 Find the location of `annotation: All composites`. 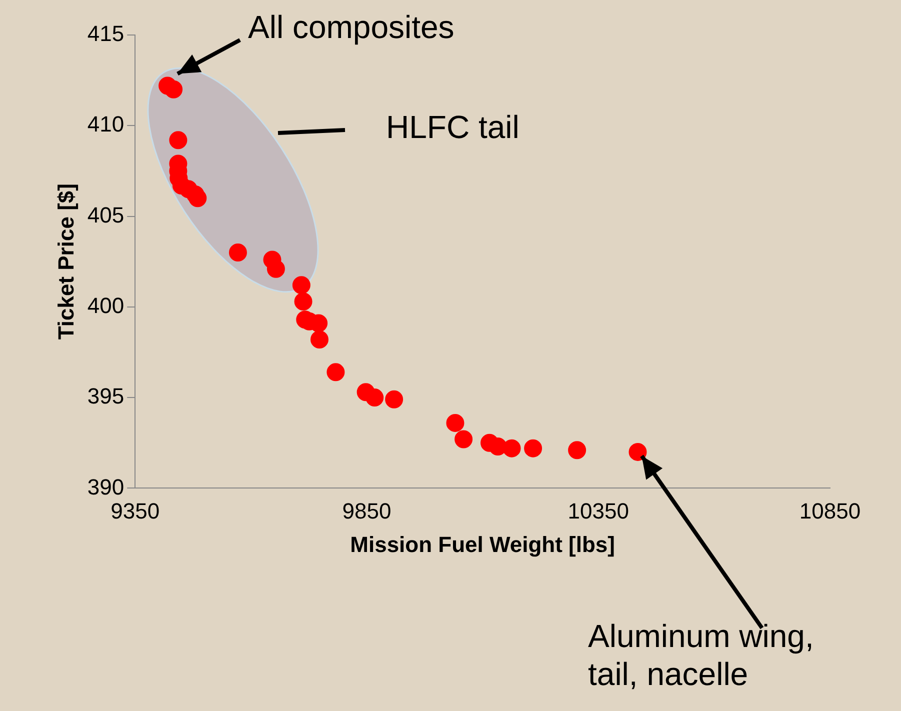

annotation: All composites is located at coordinates (351, 27).